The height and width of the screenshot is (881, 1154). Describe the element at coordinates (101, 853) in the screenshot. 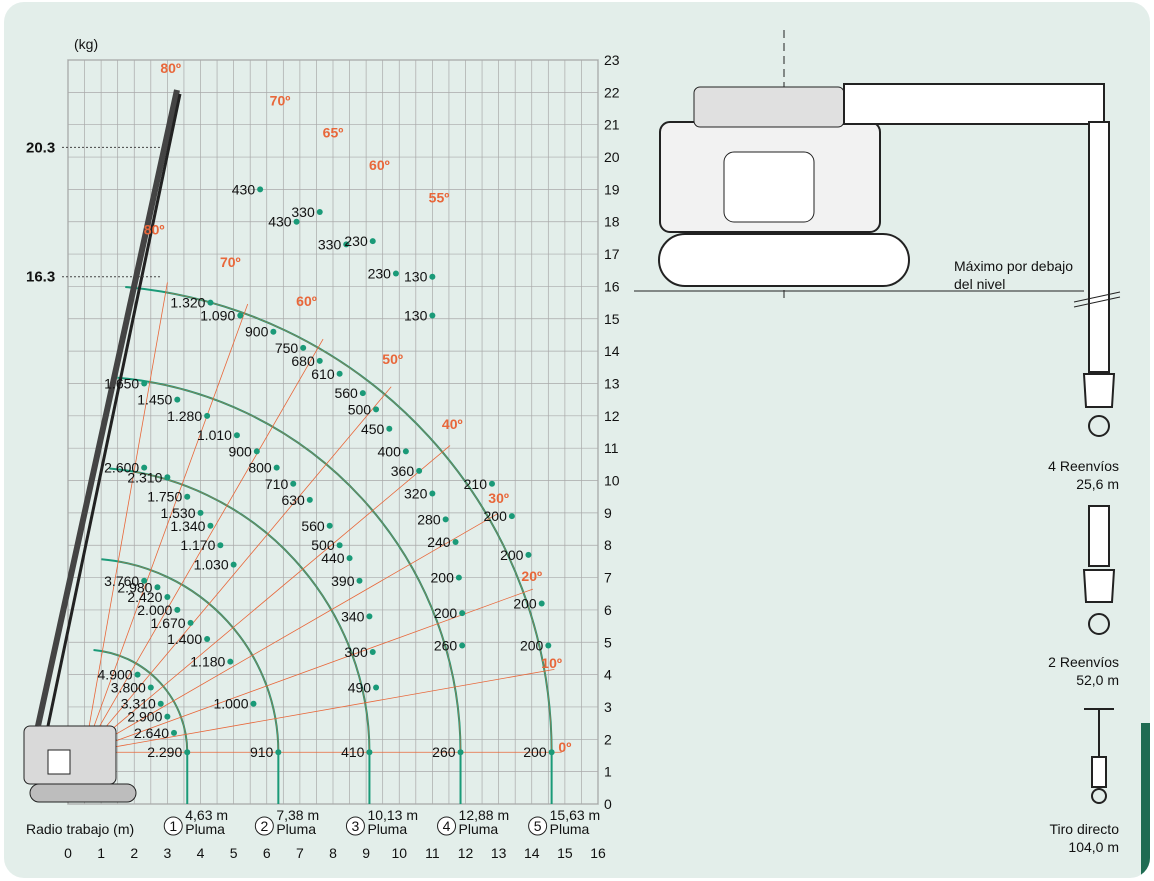

I see `x-tick-label: 1` at that location.